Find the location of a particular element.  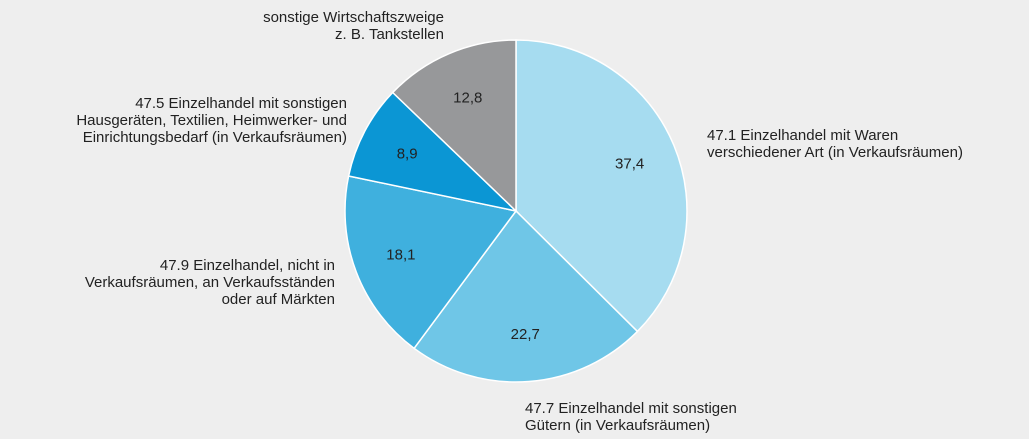

value-label: 12,8 is located at coordinates (467, 98).